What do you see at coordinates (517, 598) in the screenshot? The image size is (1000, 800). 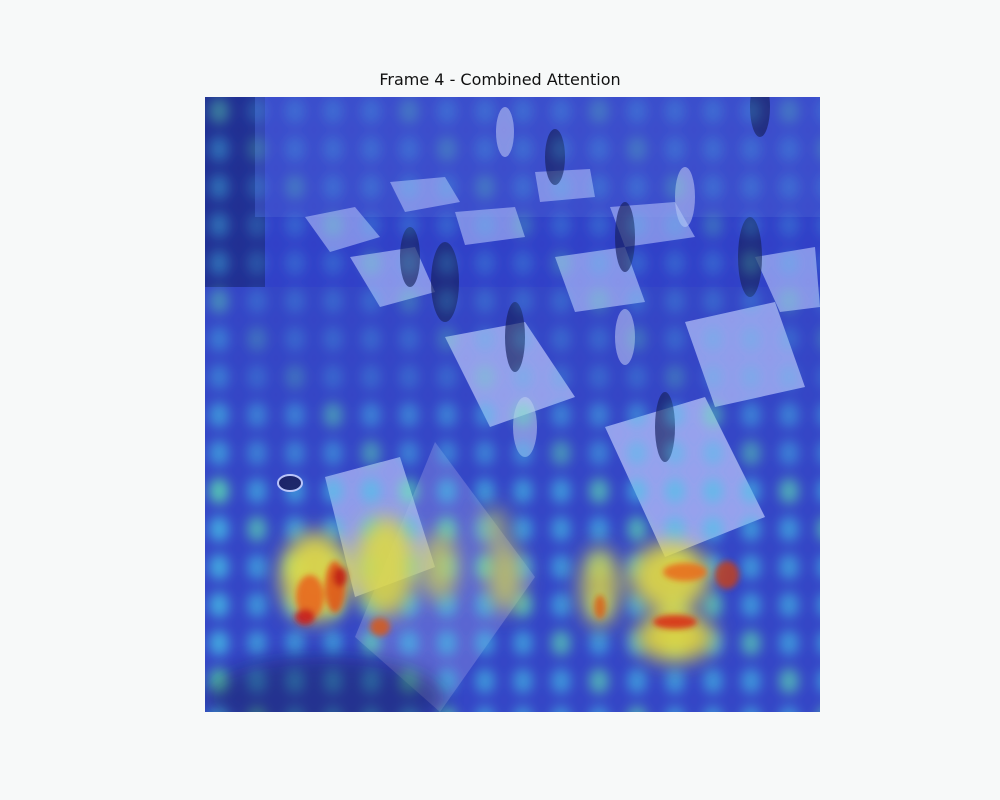 I see `attention-red` at bounding box center [517, 598].